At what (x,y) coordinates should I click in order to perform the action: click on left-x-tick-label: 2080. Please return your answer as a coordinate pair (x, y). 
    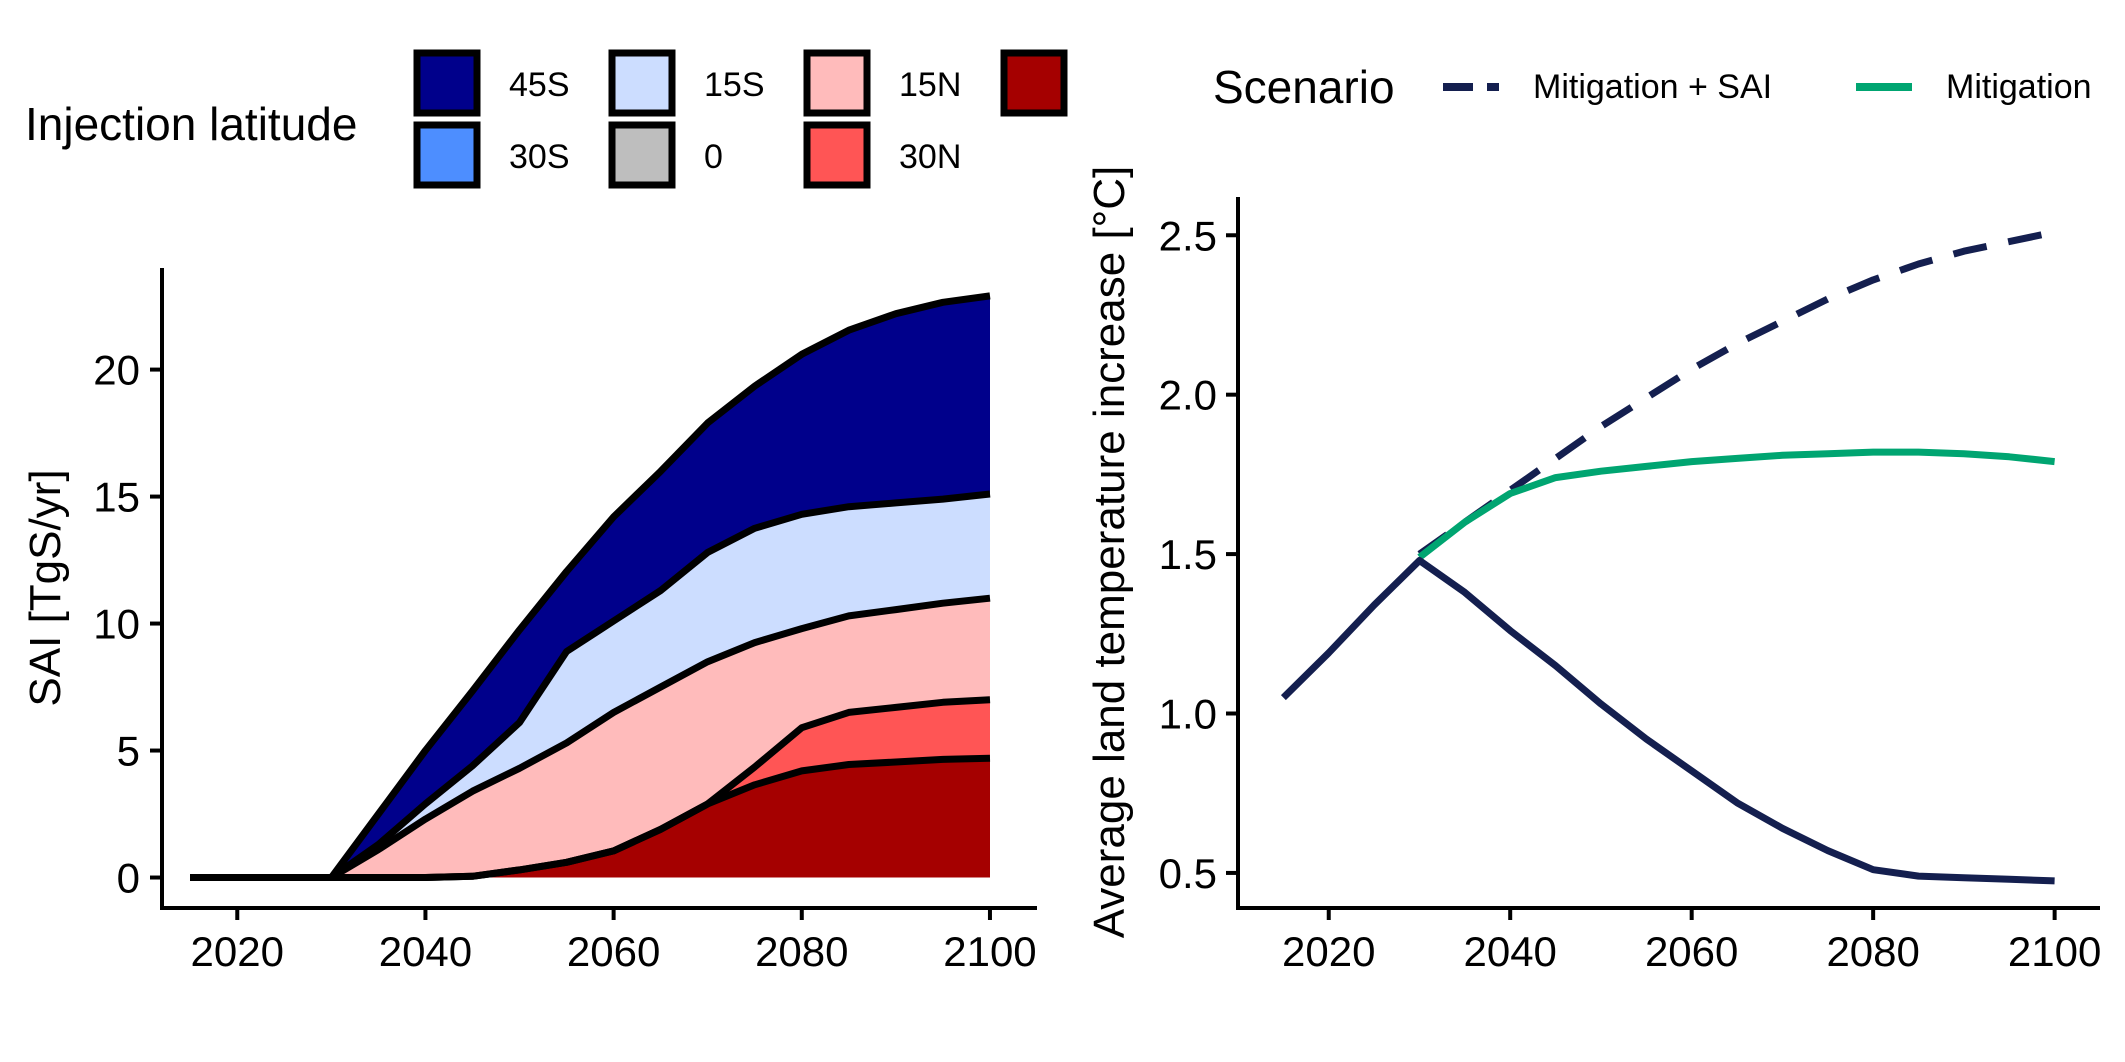
    Looking at the image, I should click on (801, 951).